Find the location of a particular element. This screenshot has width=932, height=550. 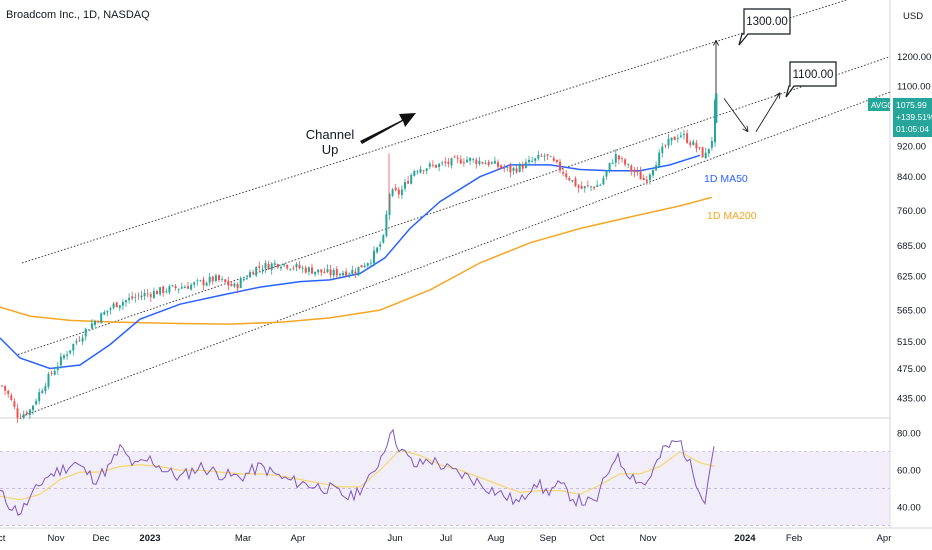

badge-price: 1075.99 is located at coordinates (911, 105).